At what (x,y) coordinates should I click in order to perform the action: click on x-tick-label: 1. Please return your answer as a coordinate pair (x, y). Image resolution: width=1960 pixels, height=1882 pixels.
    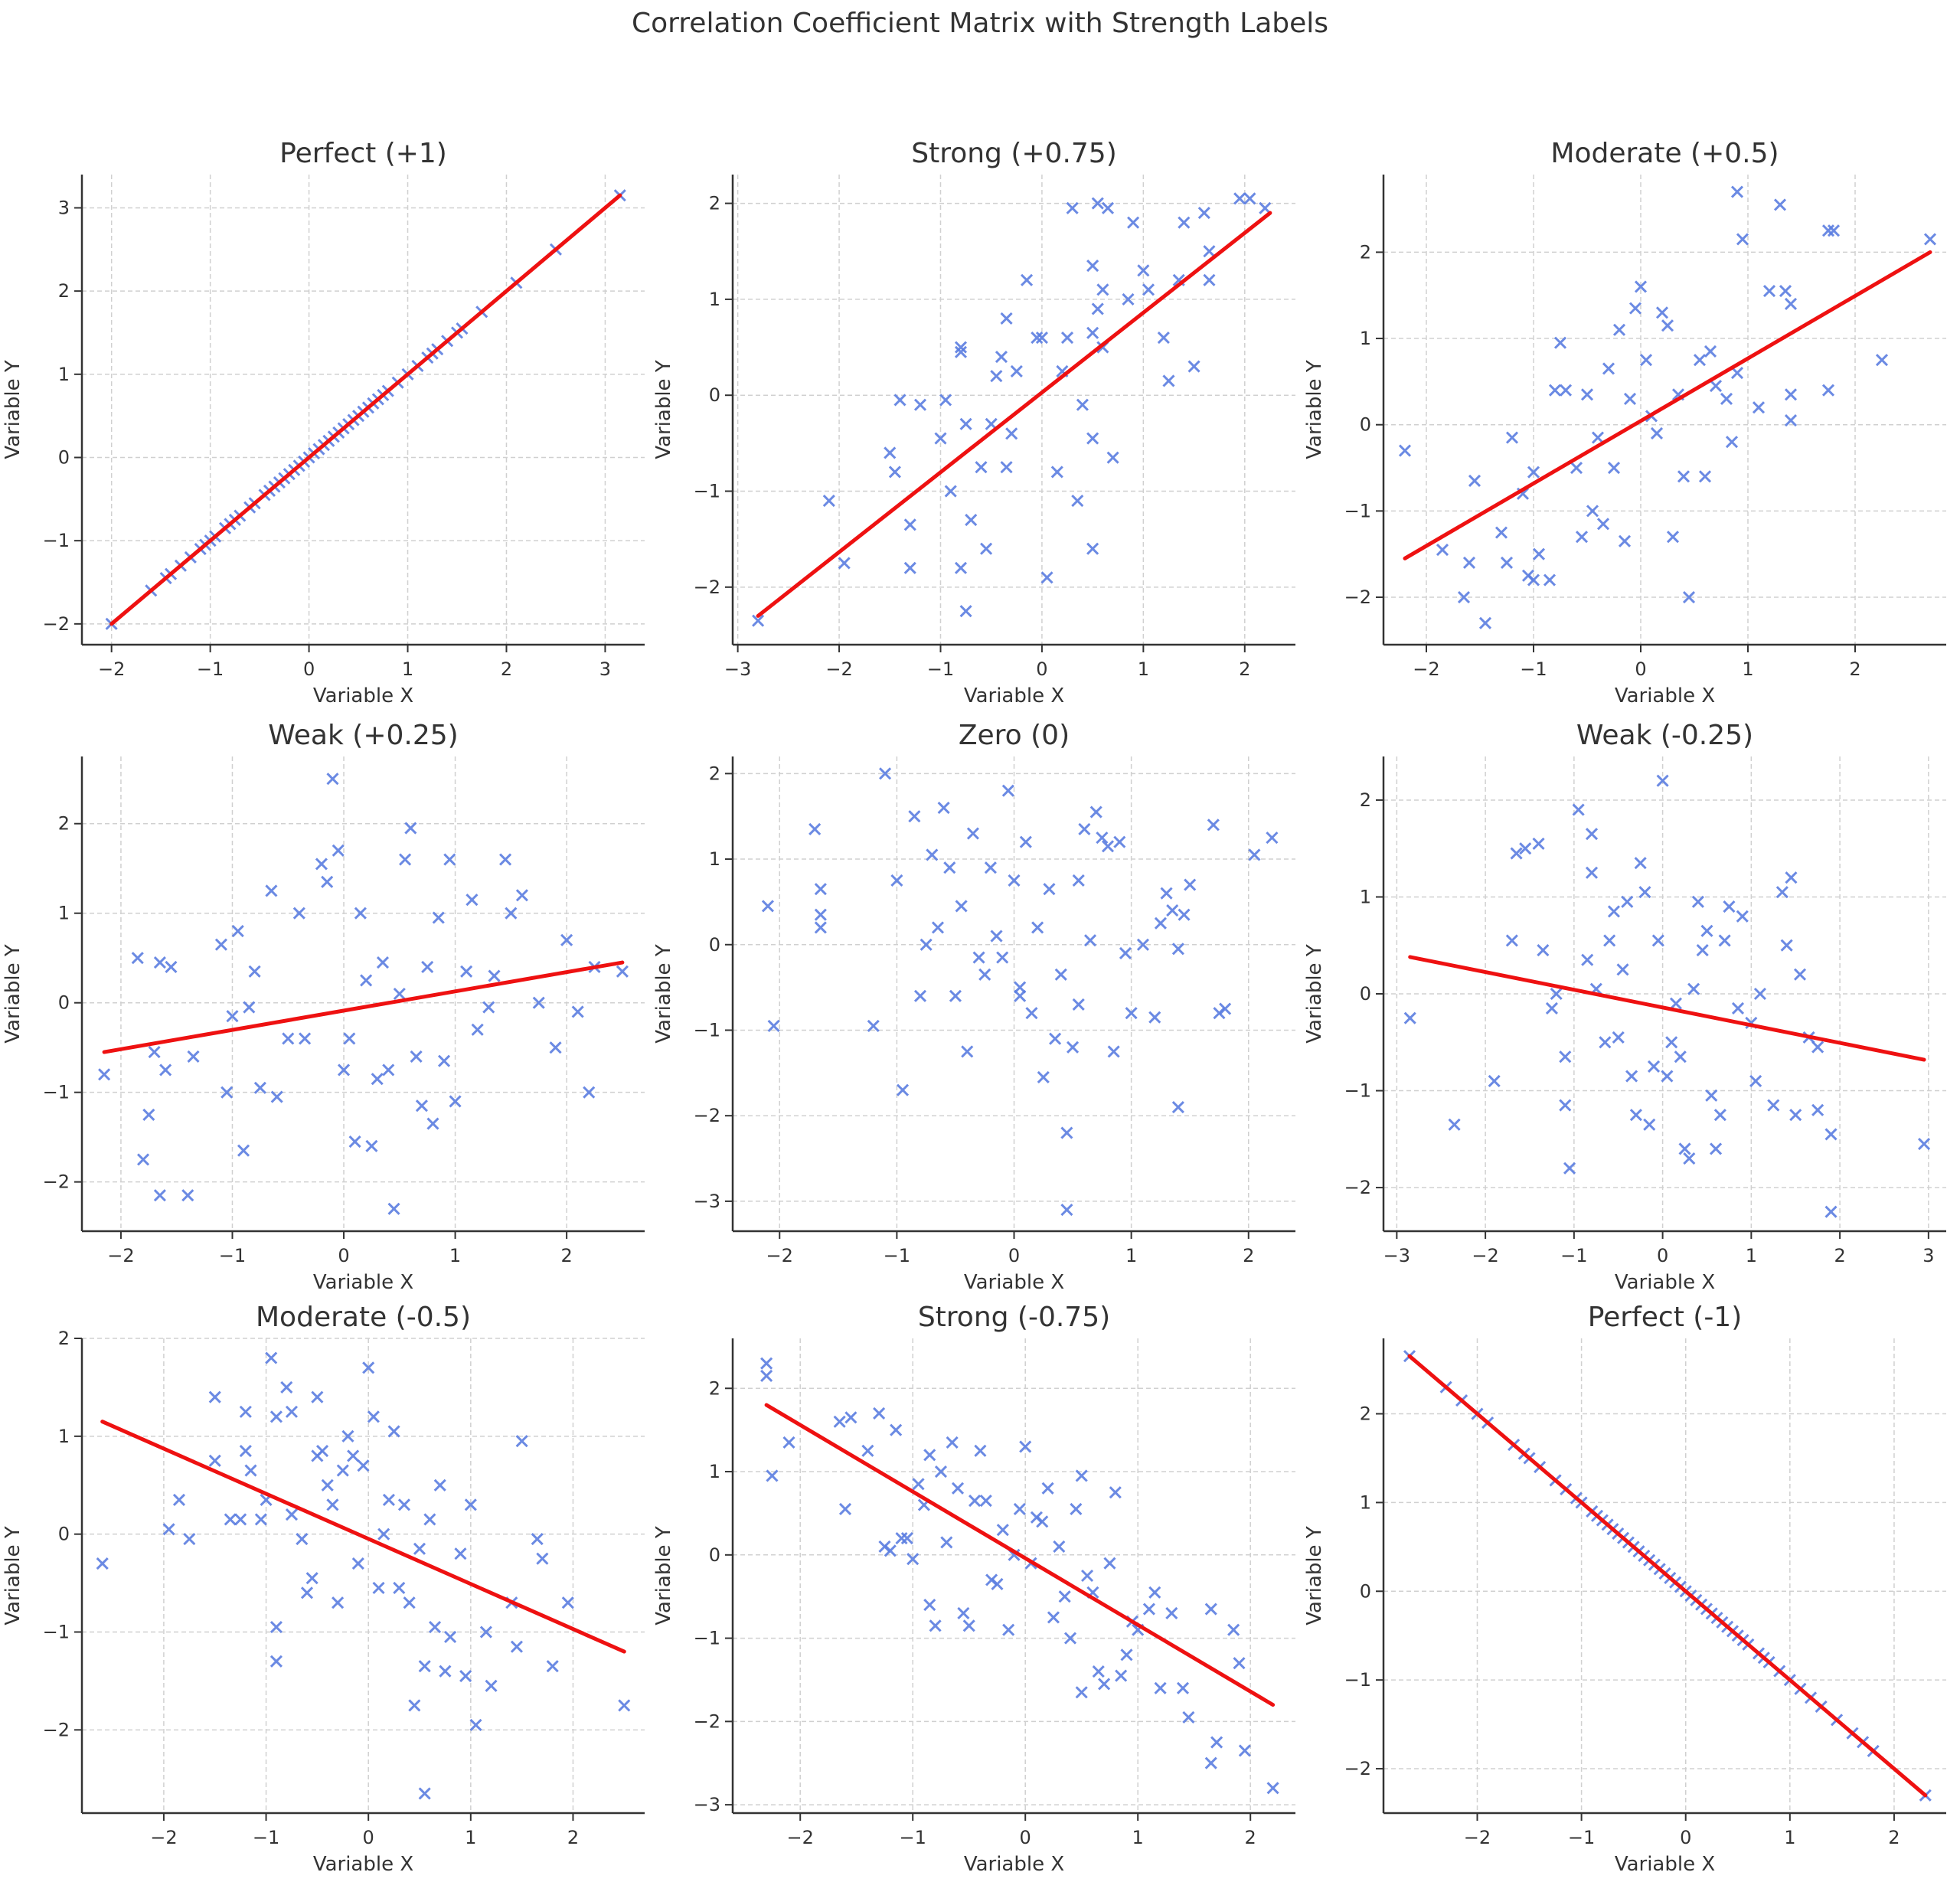
    Looking at the image, I should click on (1138, 1837).